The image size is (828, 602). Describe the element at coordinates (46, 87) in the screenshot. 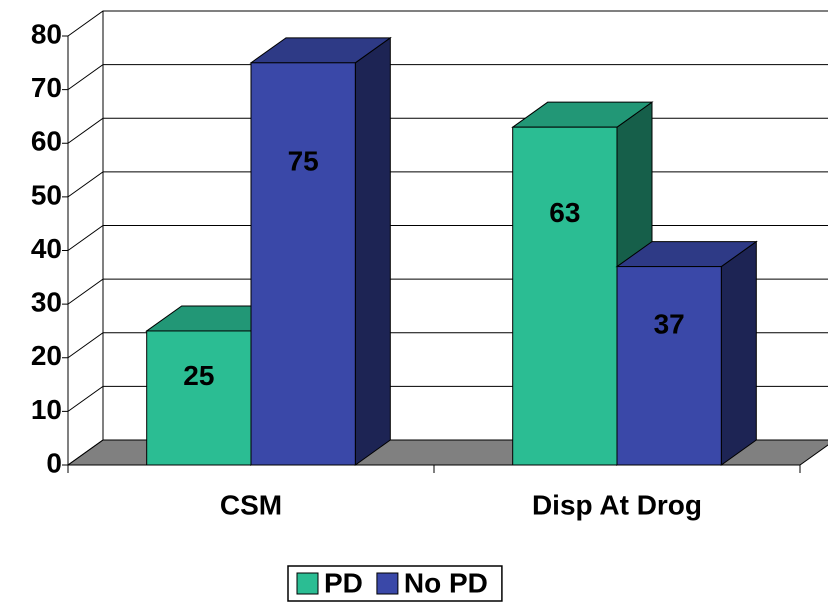

I see `y-tick-label: 70` at that location.